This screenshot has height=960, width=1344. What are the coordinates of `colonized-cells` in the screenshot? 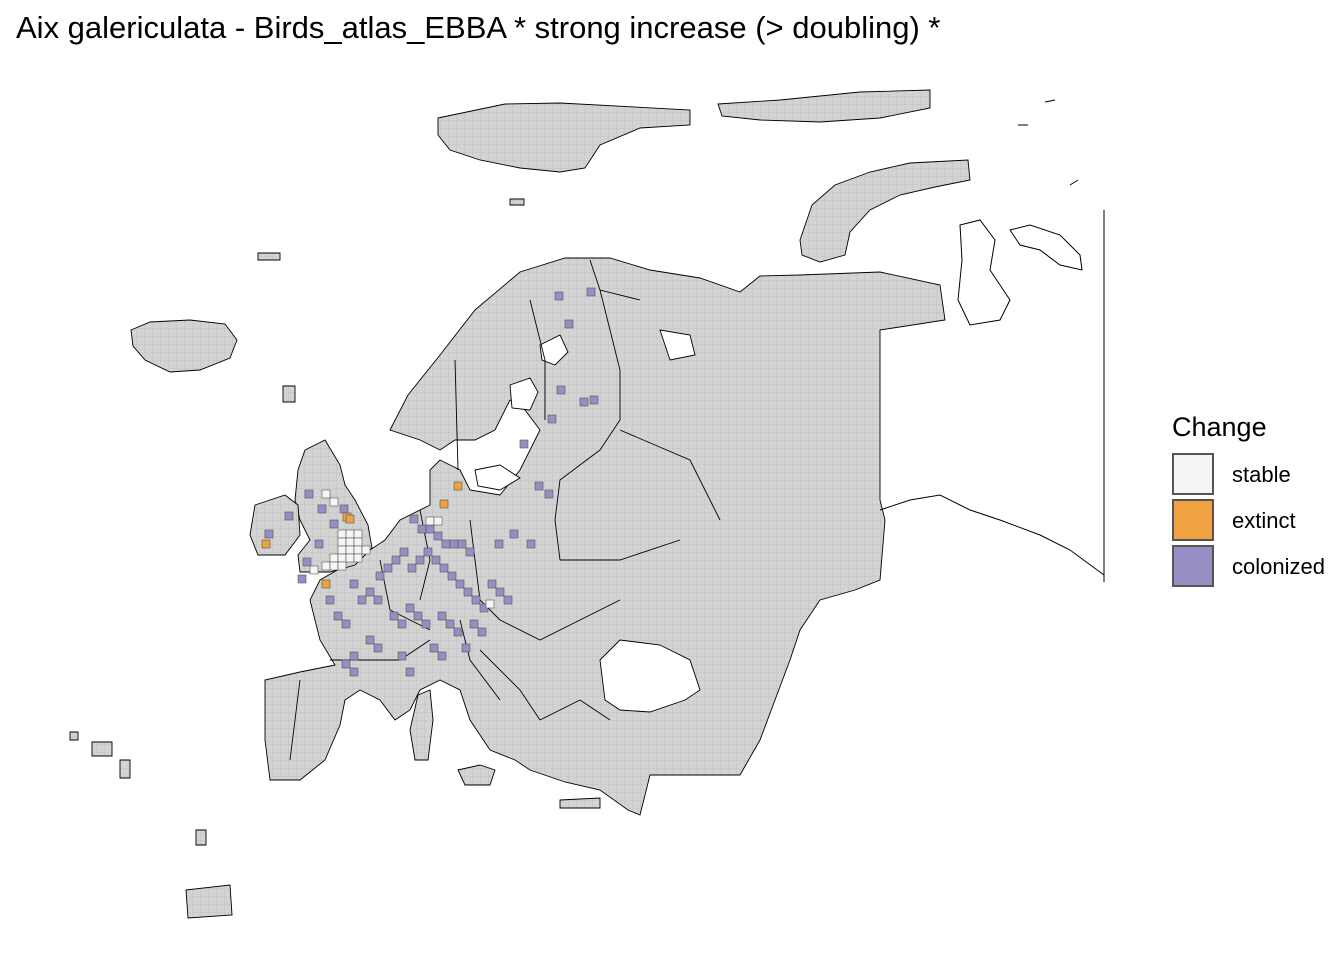 It's located at (431, 482).